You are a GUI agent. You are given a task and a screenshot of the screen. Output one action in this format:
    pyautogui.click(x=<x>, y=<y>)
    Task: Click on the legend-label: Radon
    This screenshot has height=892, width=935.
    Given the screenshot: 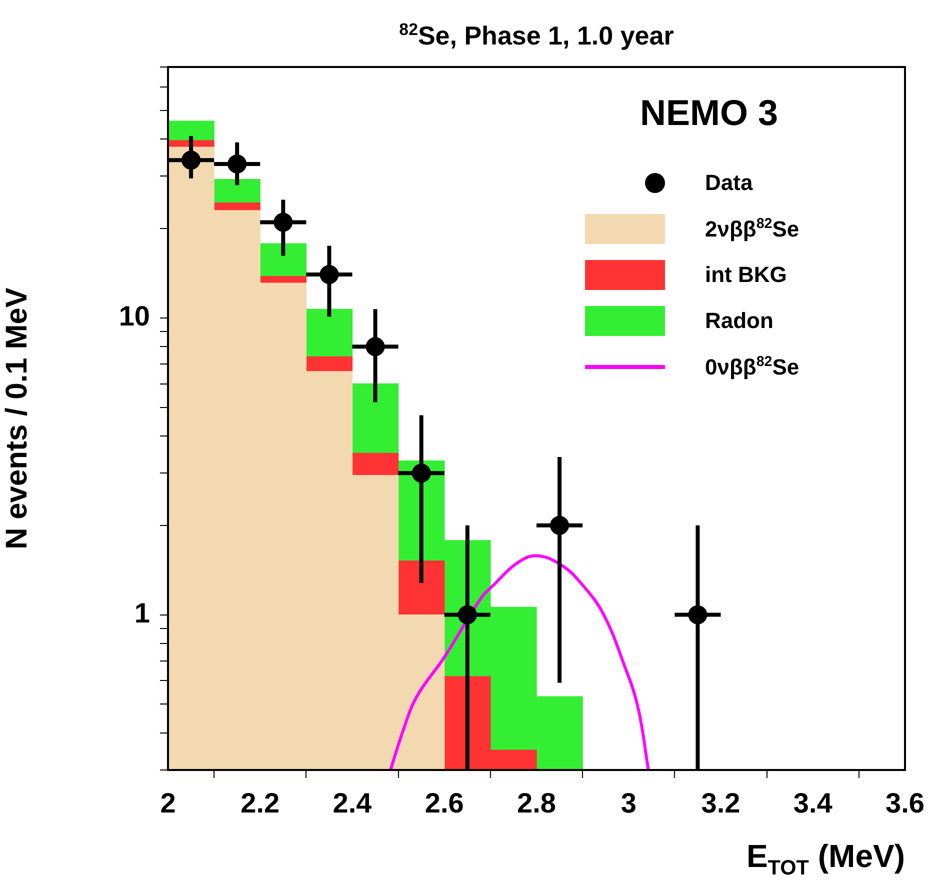 What is the action you would take?
    pyautogui.click(x=739, y=321)
    